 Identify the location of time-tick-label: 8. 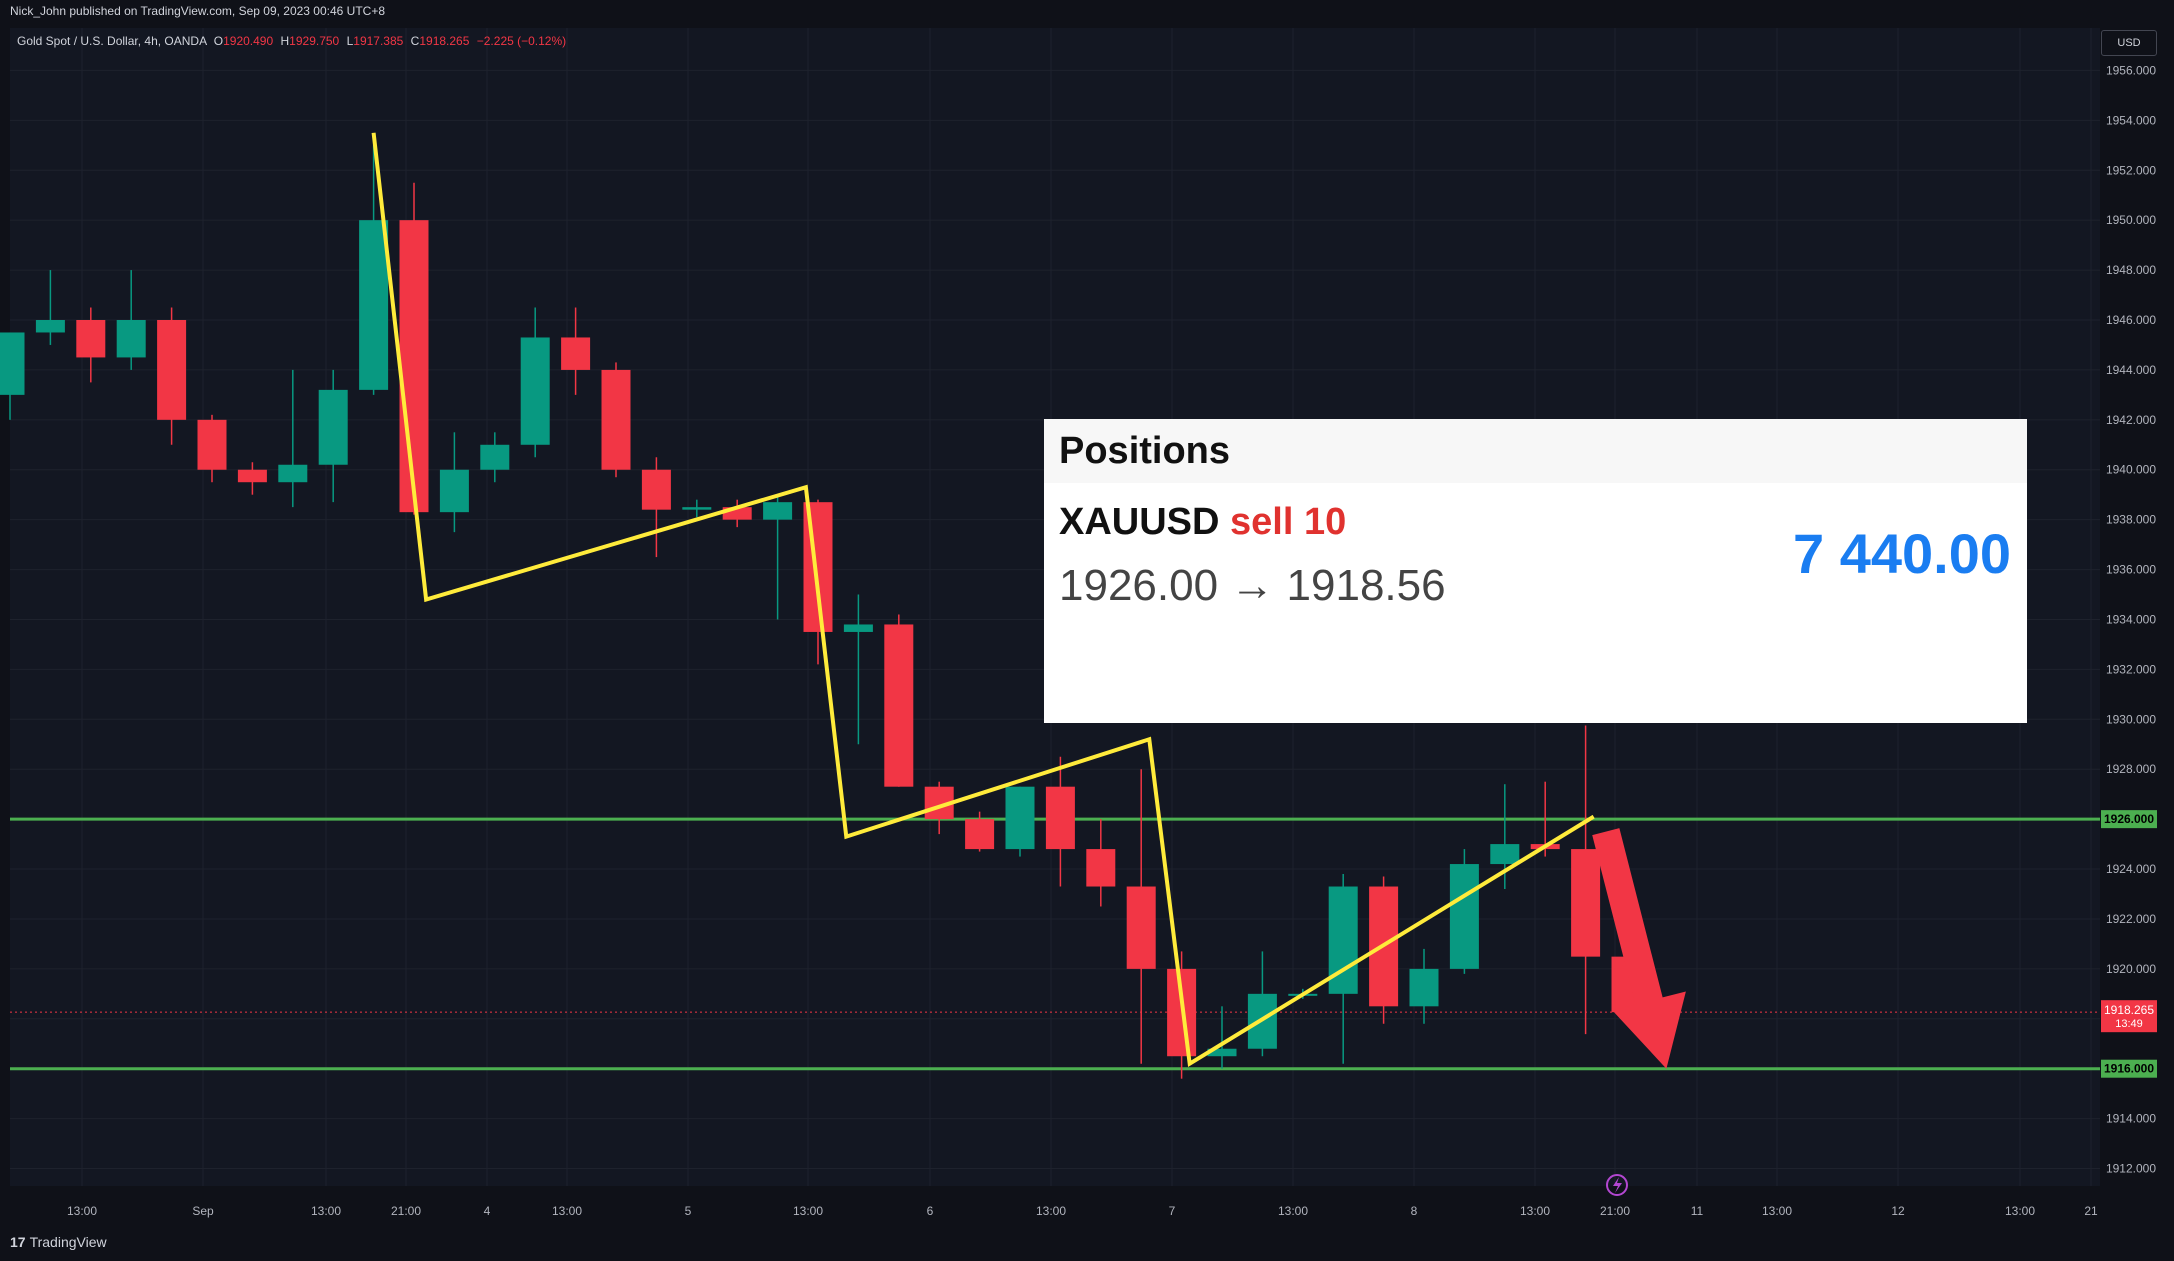
(1414, 1211).